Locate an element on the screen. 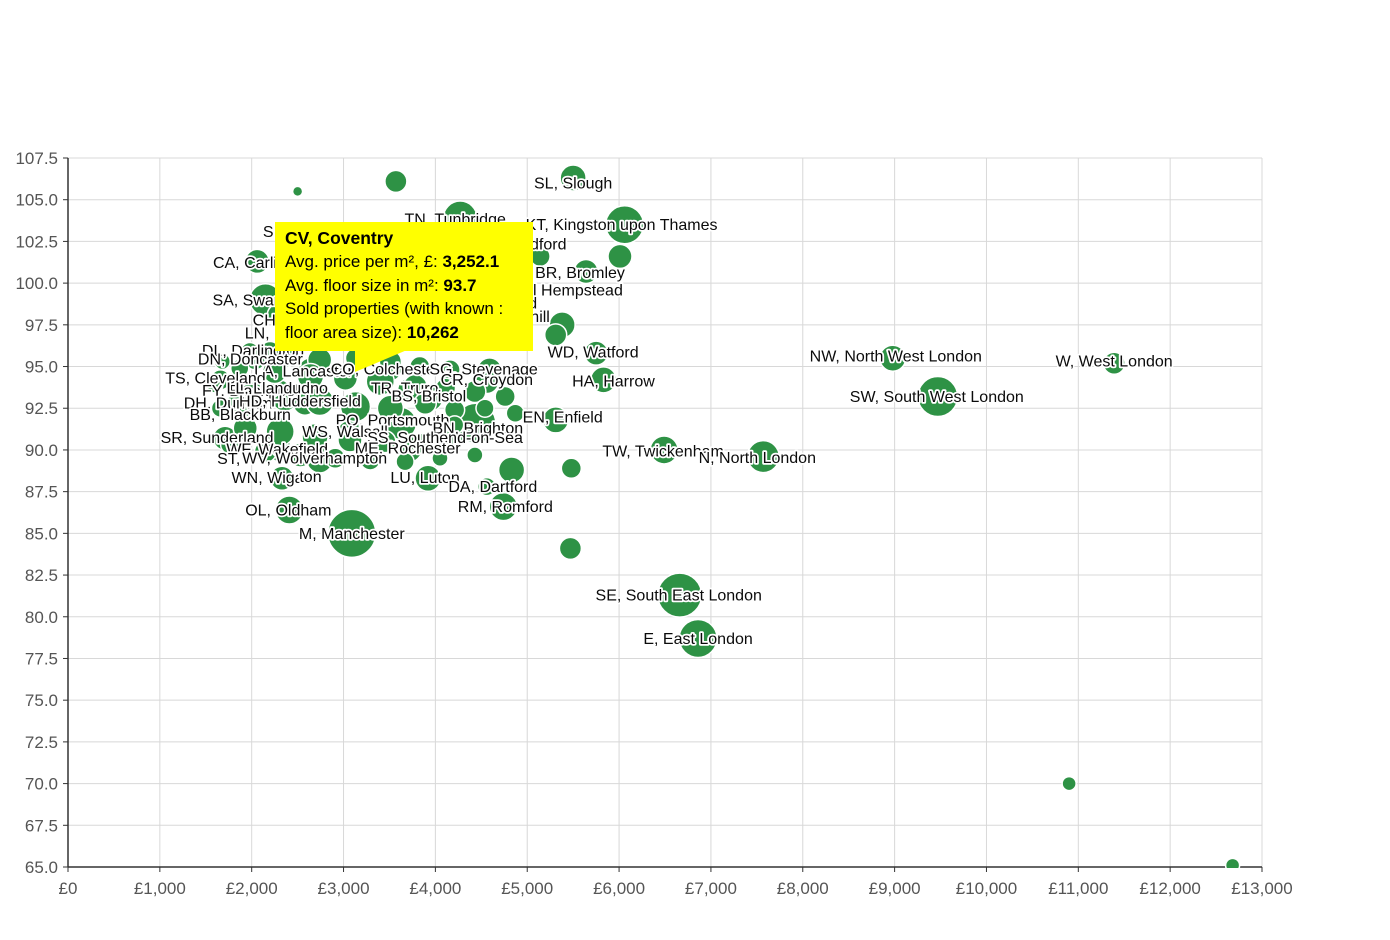  bubble-sw-south-west-london is located at coordinates (938, 396).